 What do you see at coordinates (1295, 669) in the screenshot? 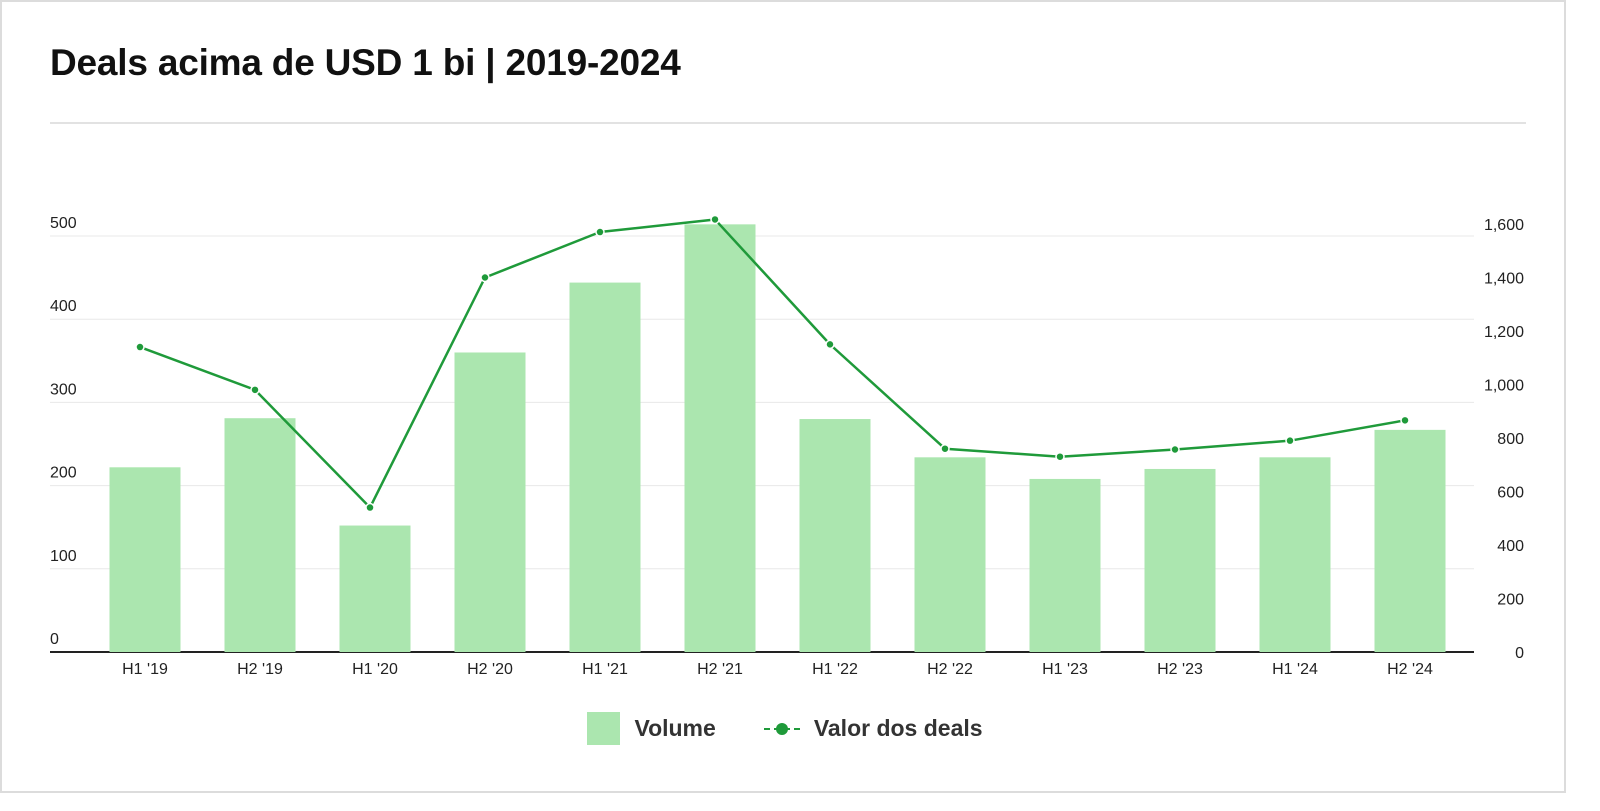
I see `x-tick-label: H1 '24` at bounding box center [1295, 669].